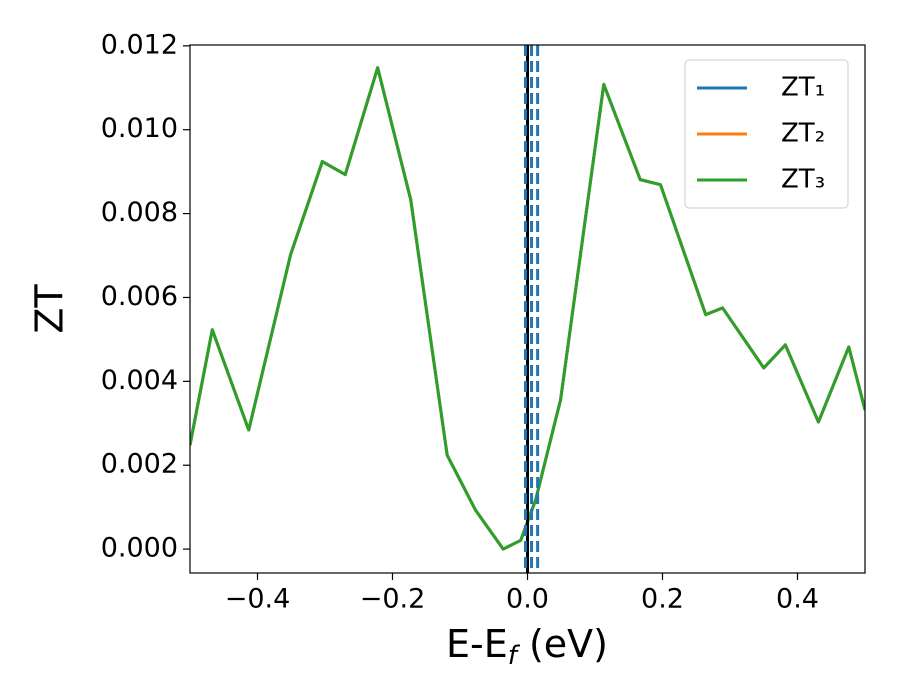 Image resolution: width=900 pixels, height=700 pixels. I want to click on x-tick-label: 0.0, so click(527, 599).